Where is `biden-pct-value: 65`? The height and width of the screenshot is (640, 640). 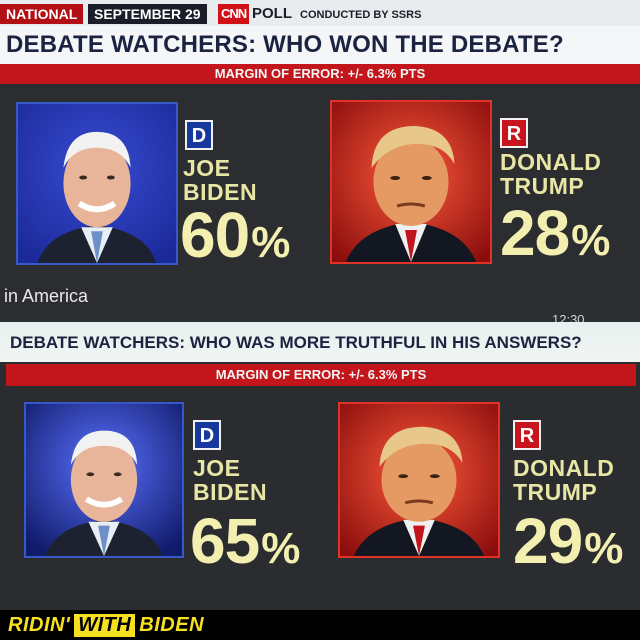 biden-pct-value: 65 is located at coordinates (225, 541).